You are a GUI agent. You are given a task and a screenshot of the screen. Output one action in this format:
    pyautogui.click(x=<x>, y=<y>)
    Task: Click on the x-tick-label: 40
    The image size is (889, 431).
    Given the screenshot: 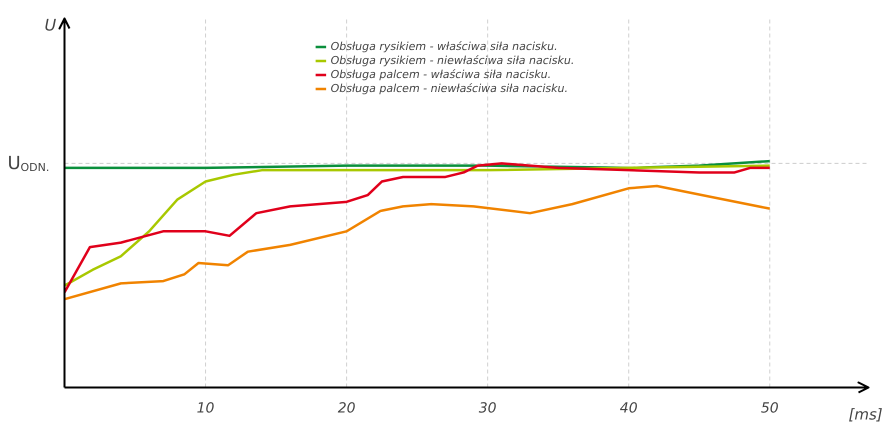 What is the action you would take?
    pyautogui.click(x=629, y=408)
    